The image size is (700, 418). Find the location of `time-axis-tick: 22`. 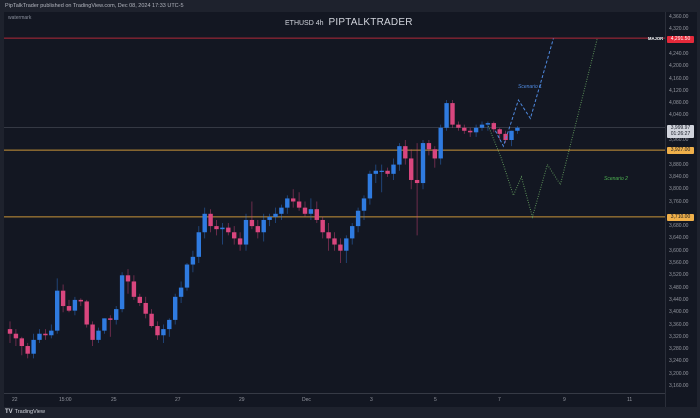

time-axis-tick: 22 is located at coordinates (15, 400).